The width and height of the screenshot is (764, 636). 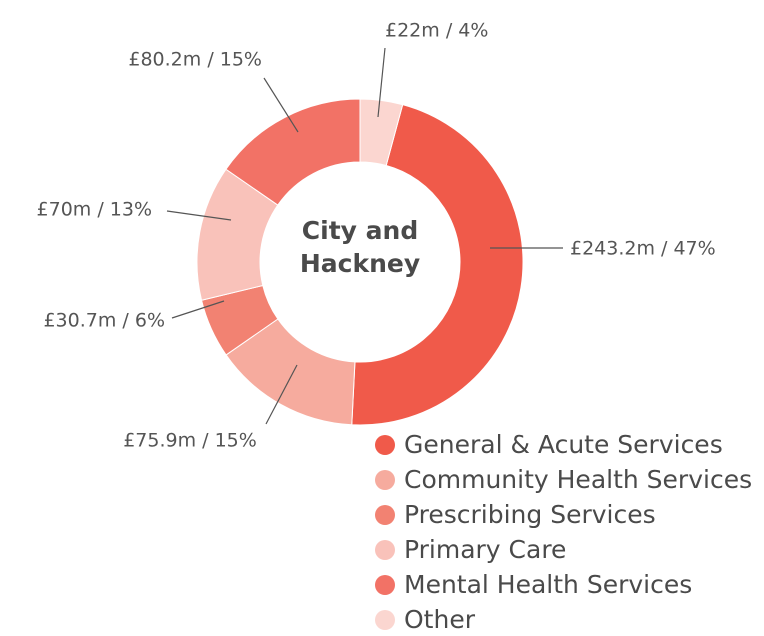 I want to click on center-title: City and Hackney, so click(x=360, y=247).